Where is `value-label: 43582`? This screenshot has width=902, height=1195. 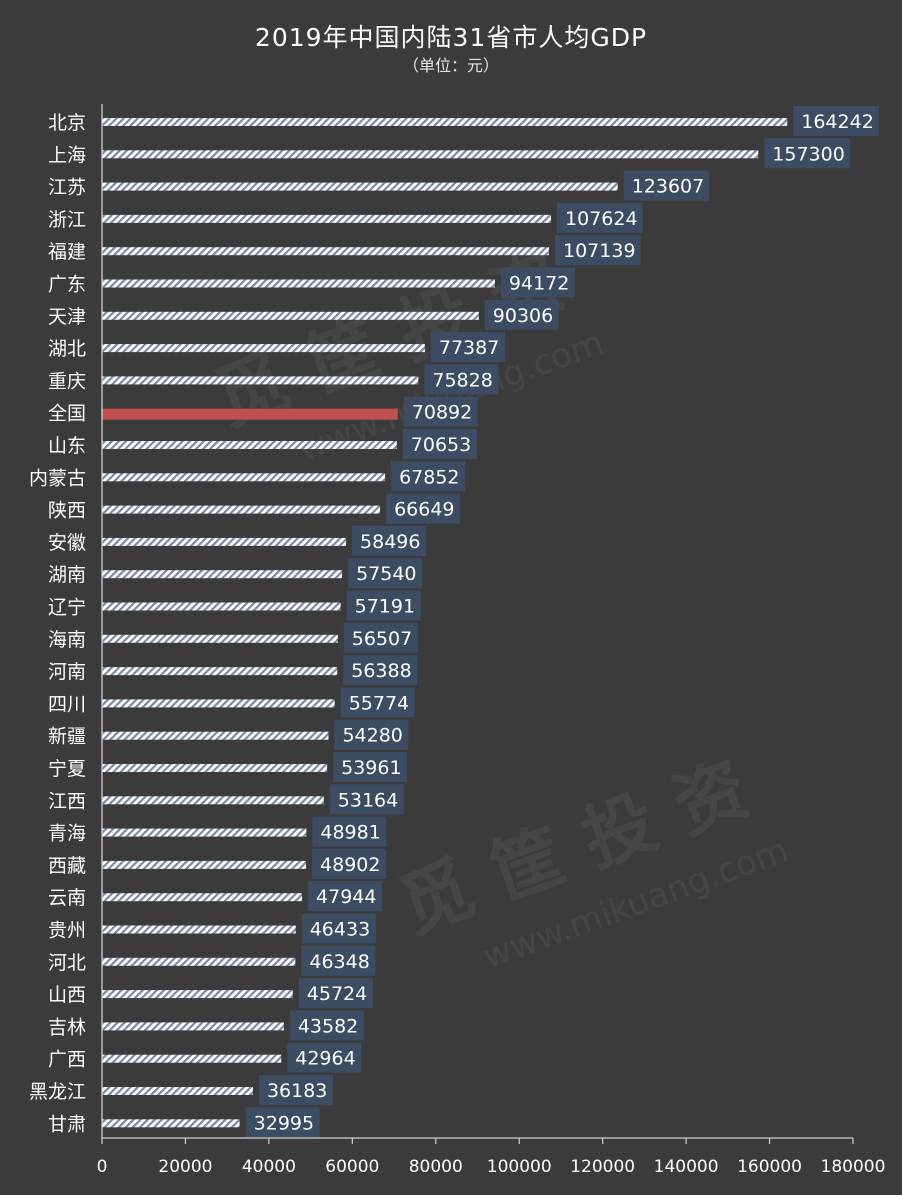
value-label: 43582 is located at coordinates (328, 1026).